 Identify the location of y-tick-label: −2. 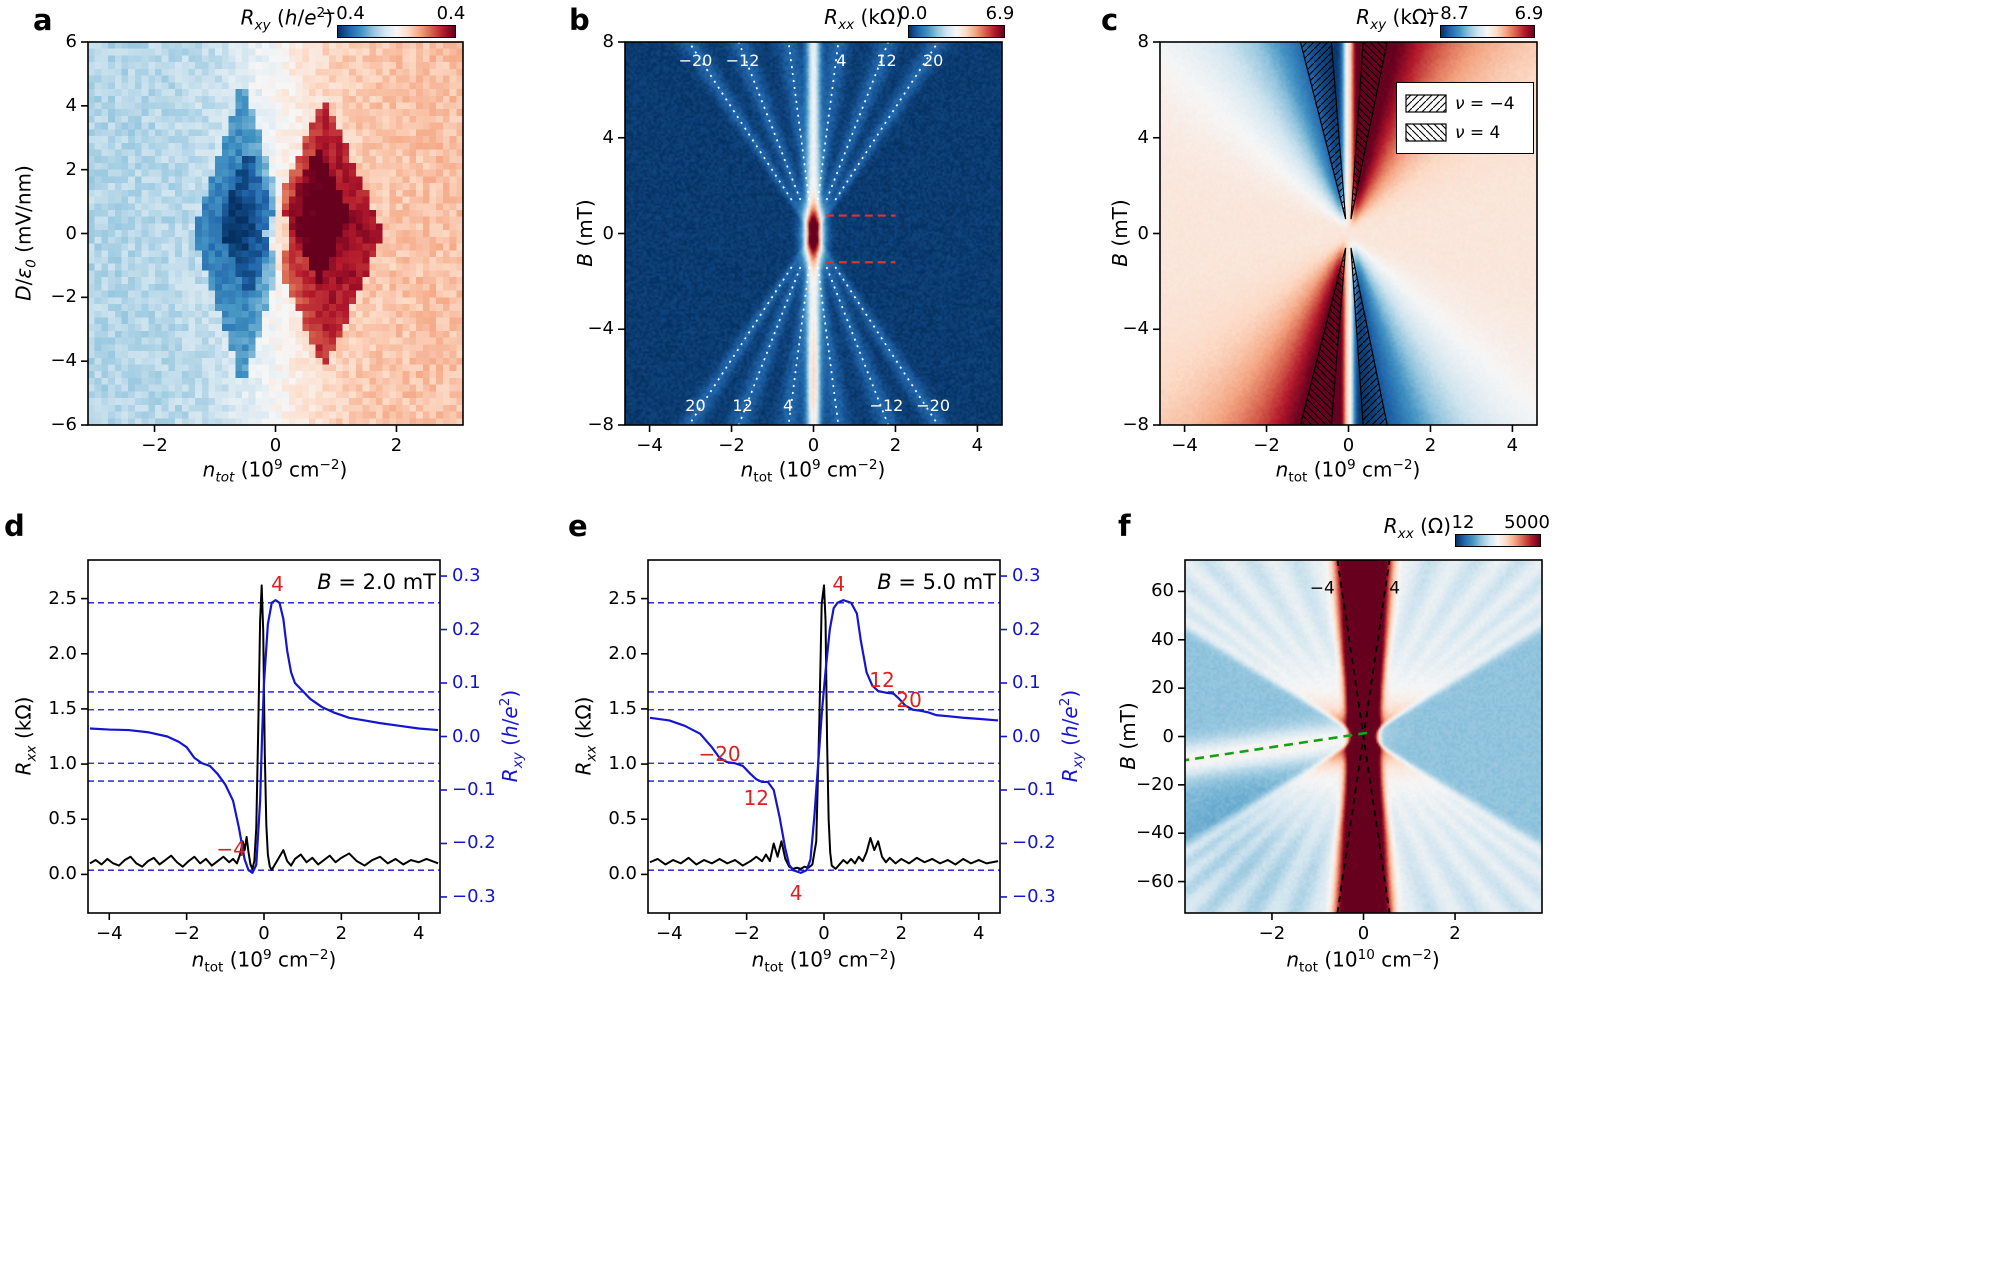
(63, 297).